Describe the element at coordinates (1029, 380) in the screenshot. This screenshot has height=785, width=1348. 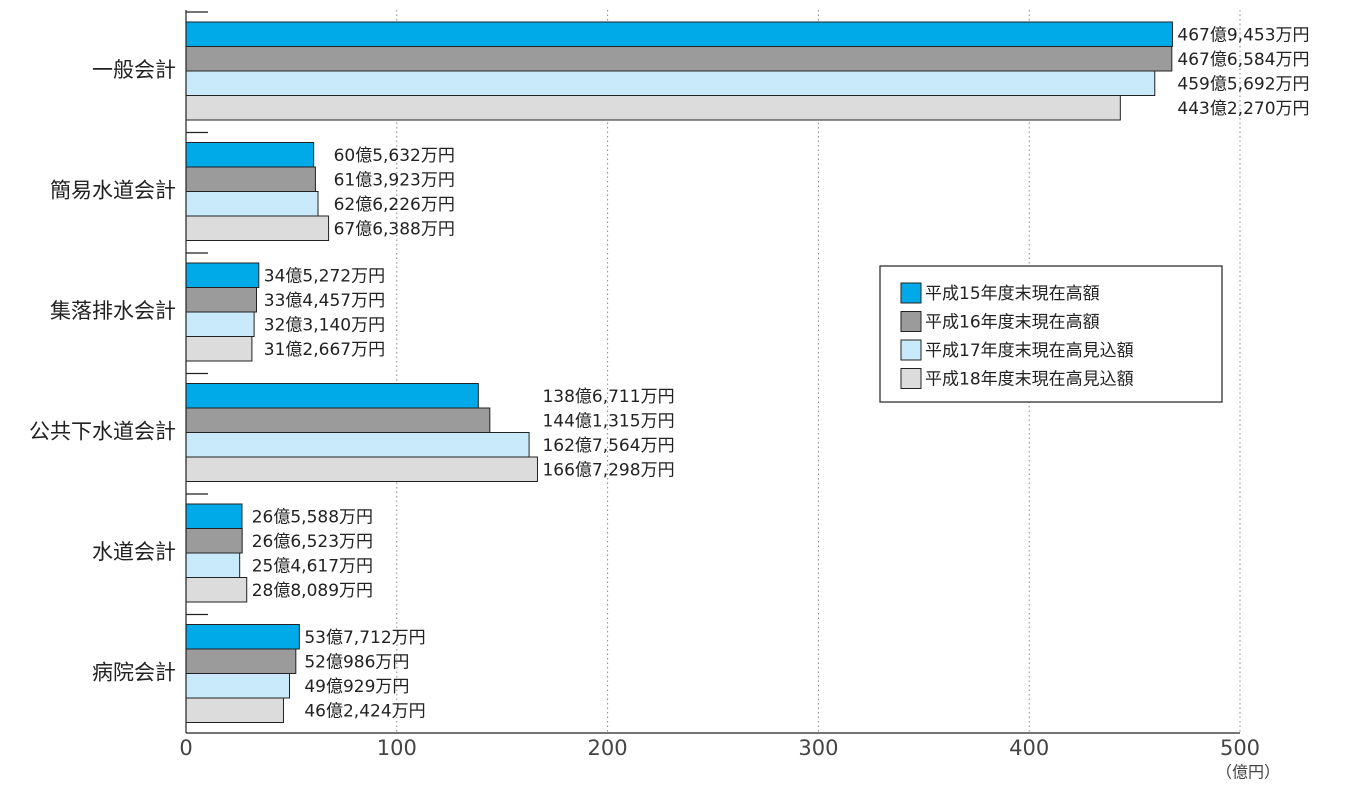
I see `legend-label: 平成18年度末現在高見込額` at that location.